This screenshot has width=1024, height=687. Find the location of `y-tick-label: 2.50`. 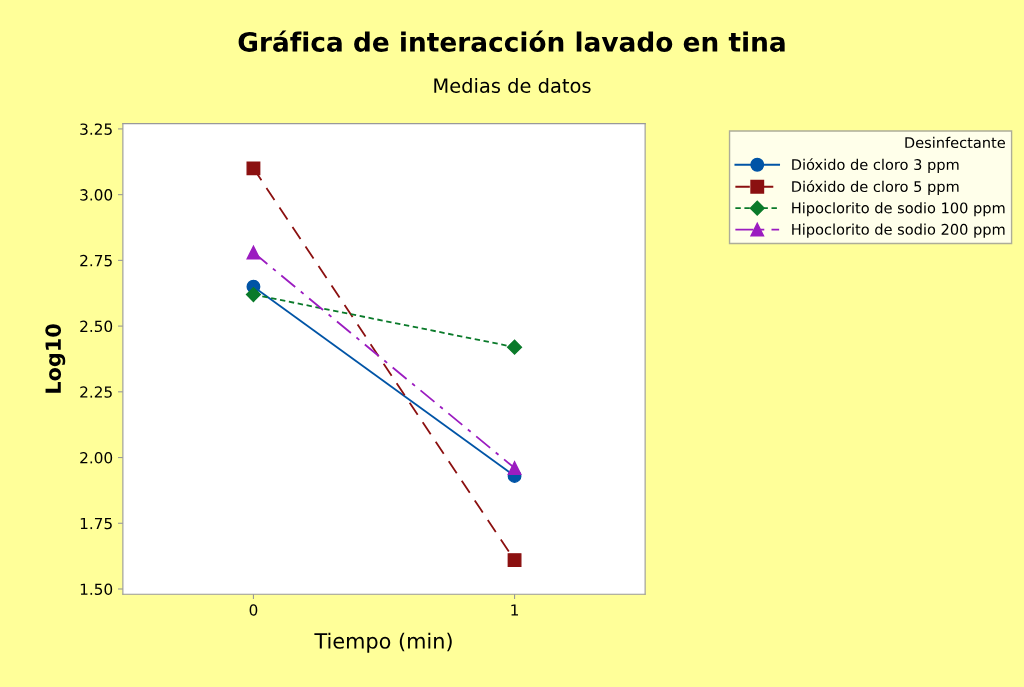

y-tick-label: 2.50 is located at coordinates (96, 326).